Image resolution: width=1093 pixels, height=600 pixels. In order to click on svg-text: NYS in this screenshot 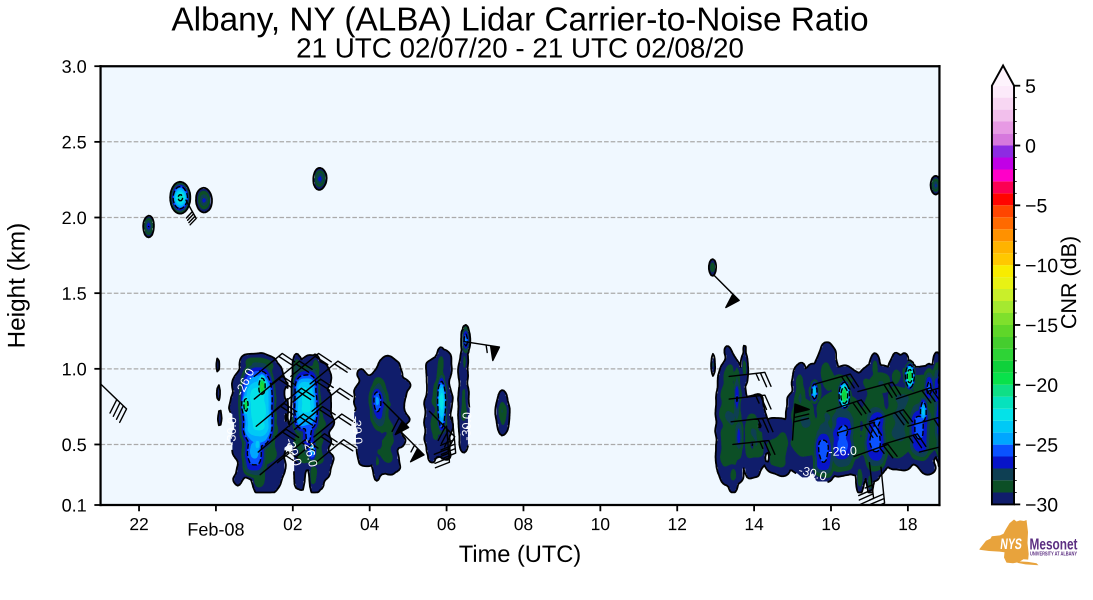, I will do `click(1010, 544)`.